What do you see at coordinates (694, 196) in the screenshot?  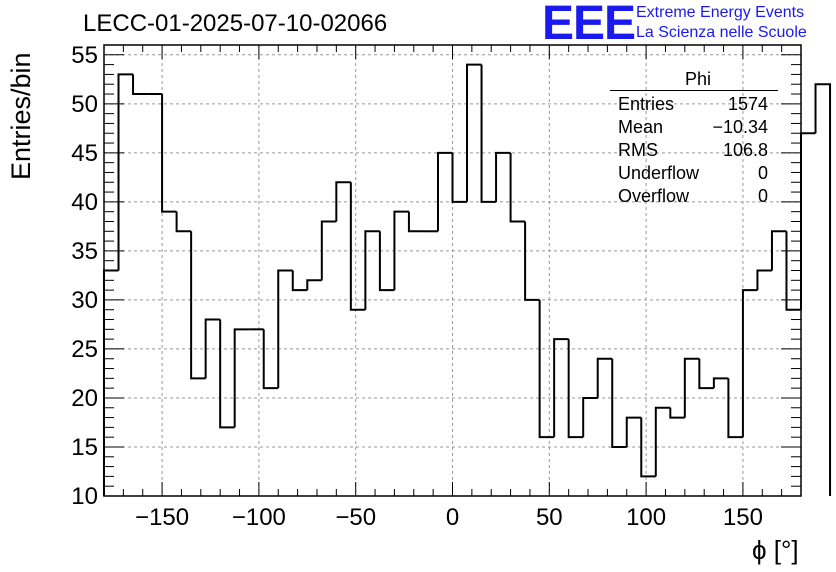 I see `stats-row-overflow: Overflow 0` at bounding box center [694, 196].